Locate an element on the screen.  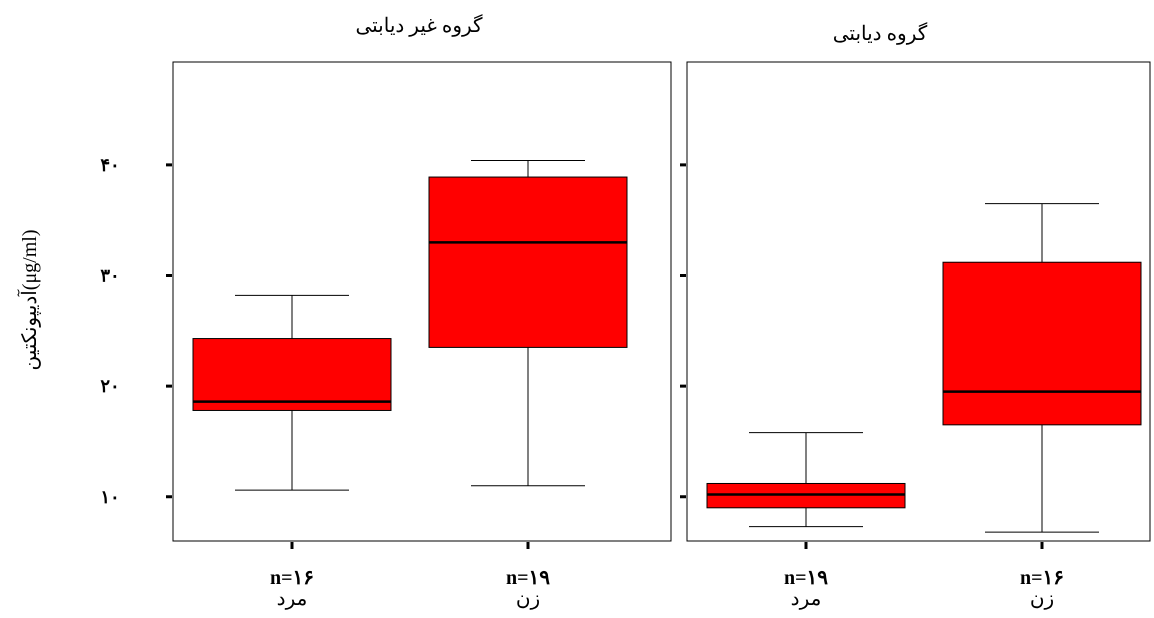
y-tick-label: ۴۰ is located at coordinates (109, 165).